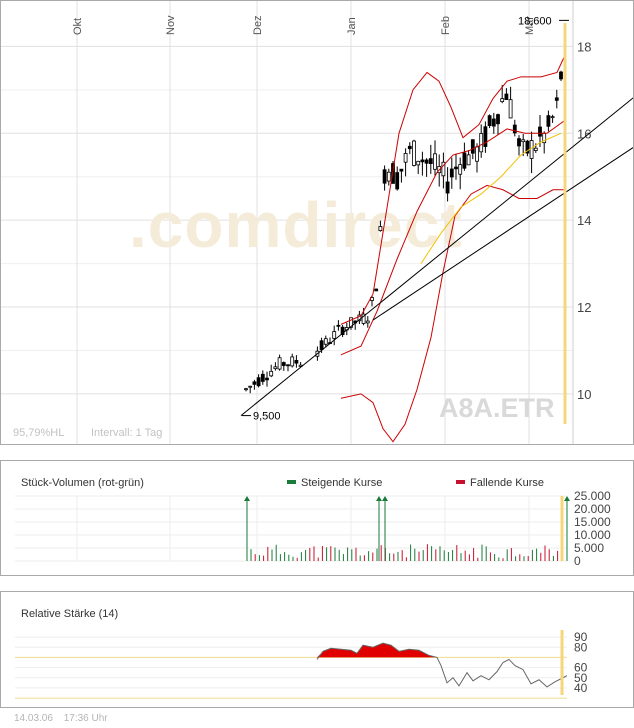 The image size is (634, 728). What do you see at coordinates (491, 198) in the screenshot?
I see `moving-average-line` at bounding box center [491, 198].